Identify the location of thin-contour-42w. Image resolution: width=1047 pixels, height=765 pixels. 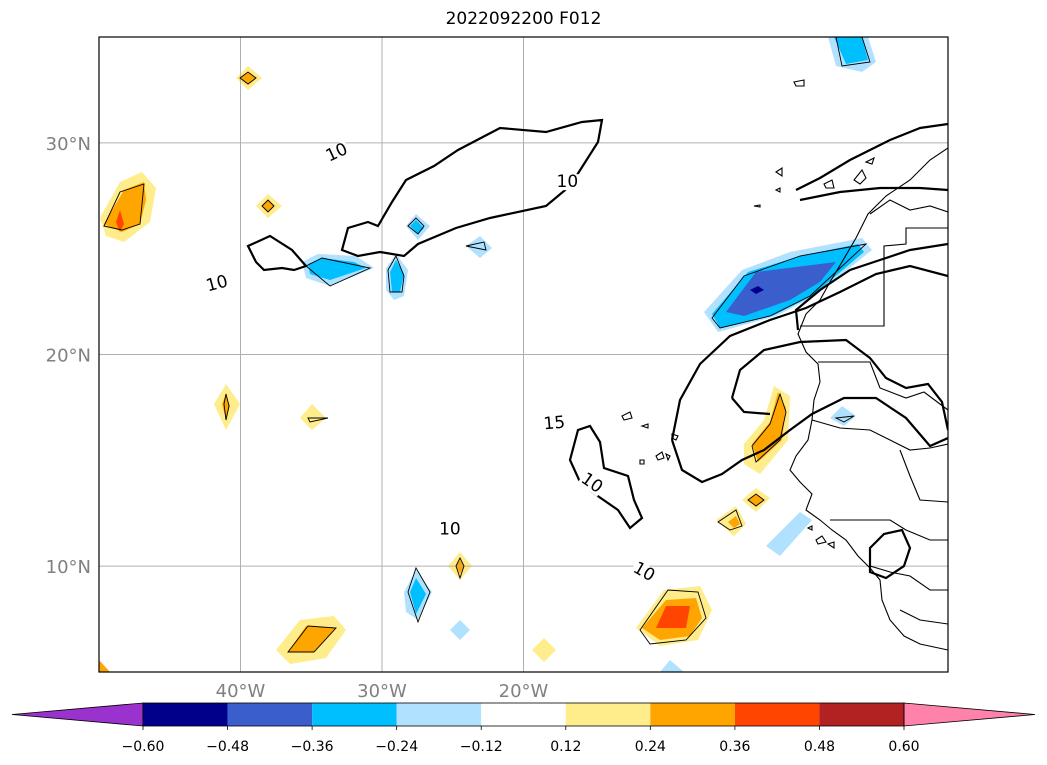
(268, 206).